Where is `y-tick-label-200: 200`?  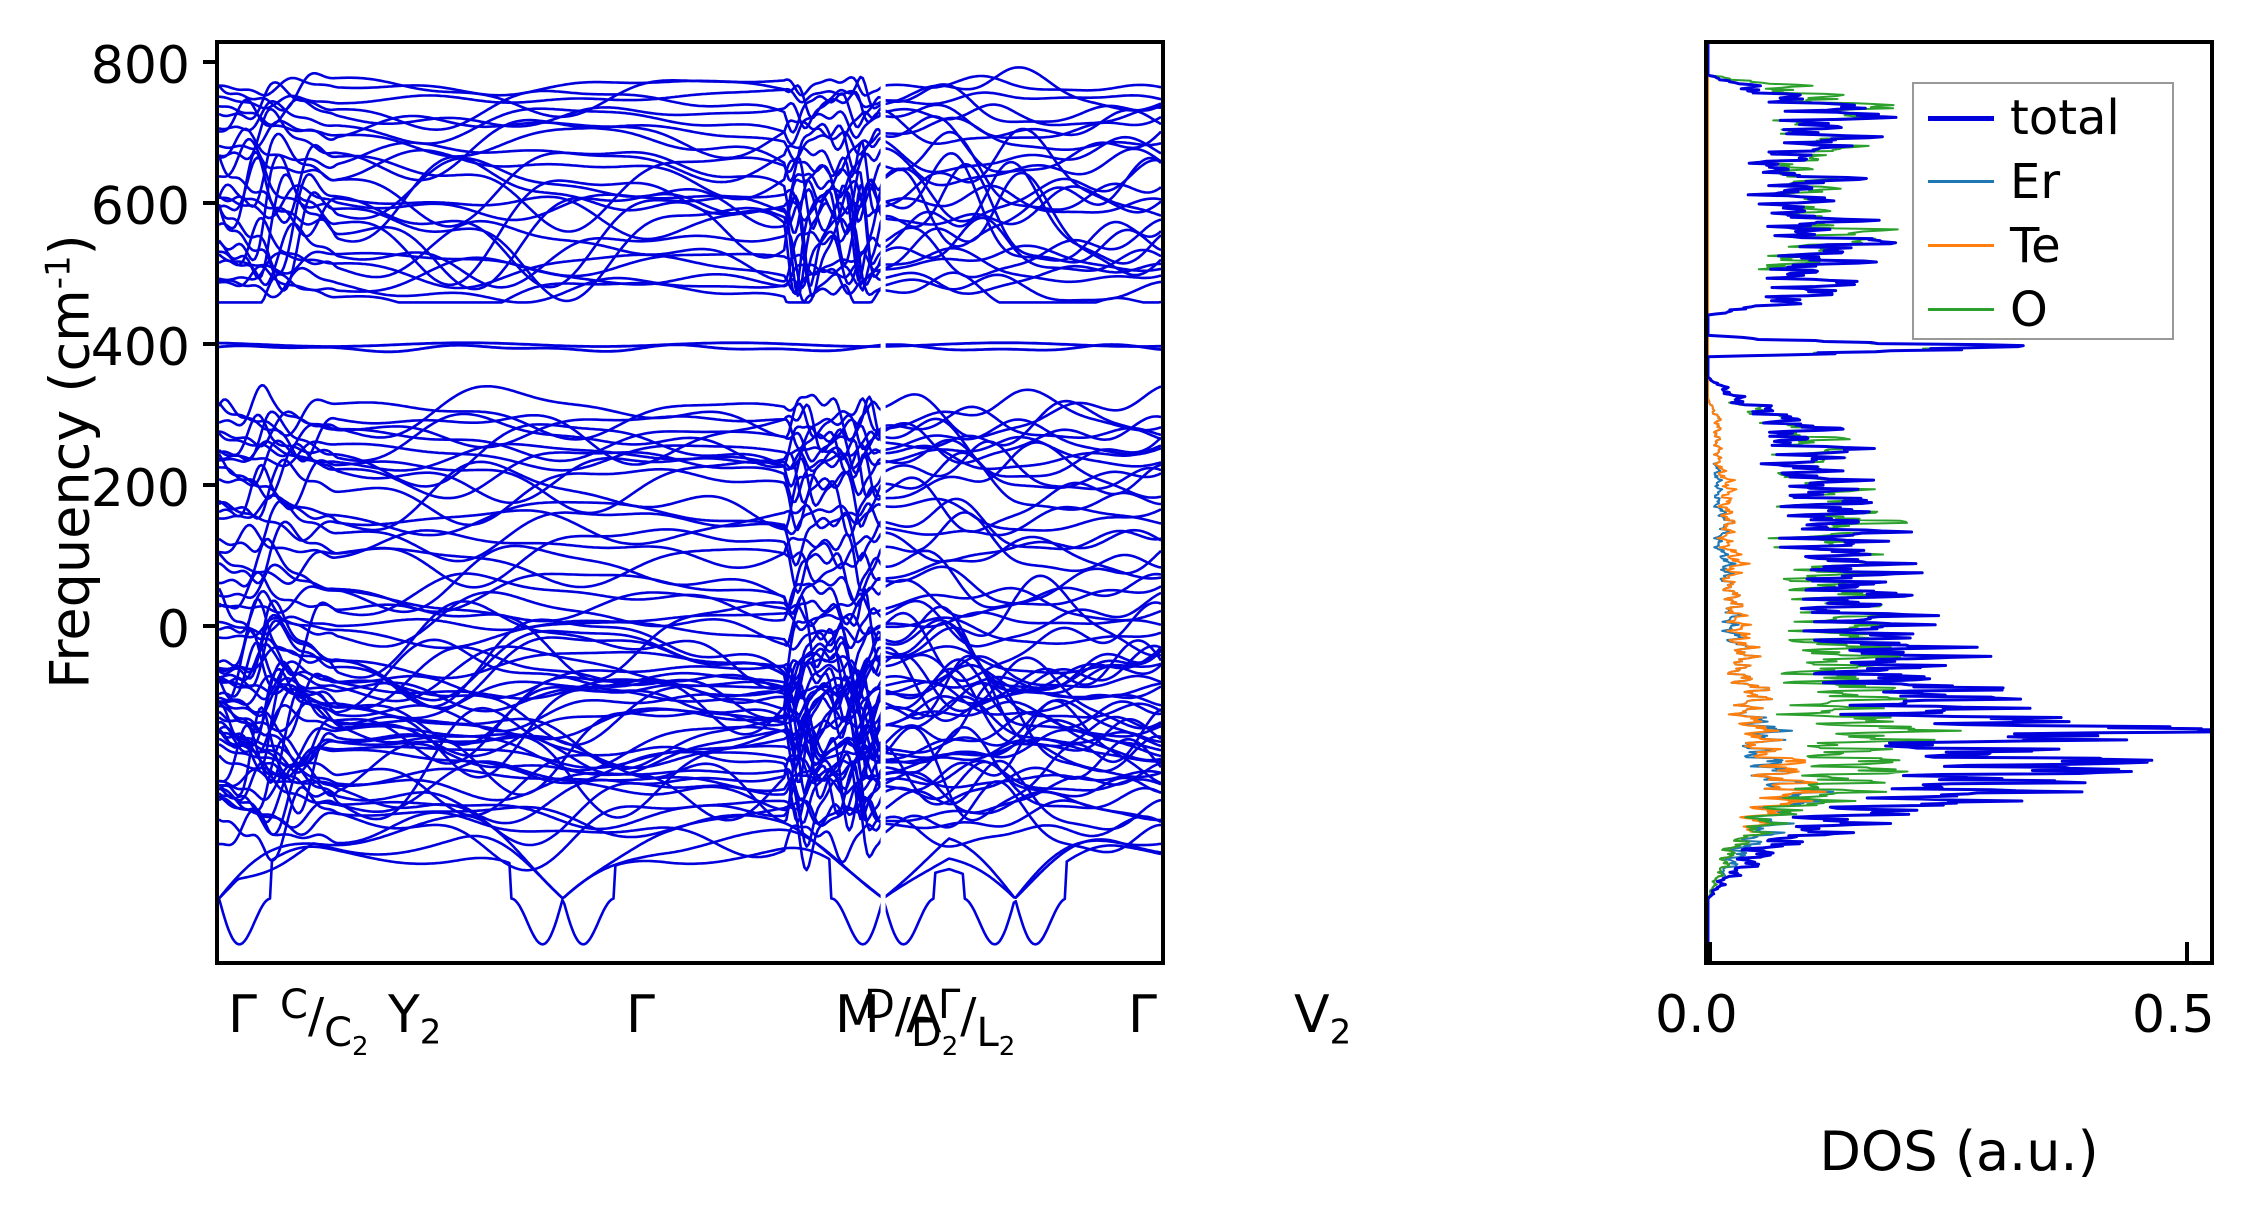
y-tick-label-200: 200 is located at coordinates (140, 489).